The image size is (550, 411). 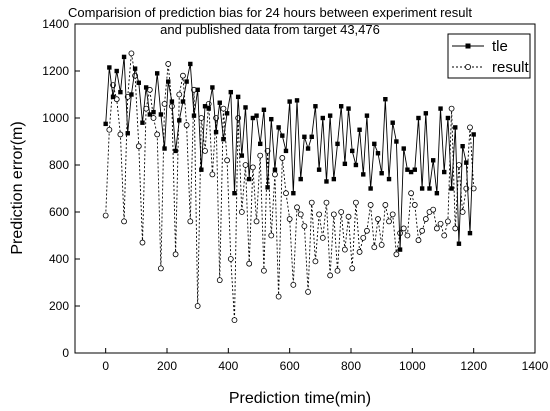 I want to click on x-tick-label: 400, so click(x=228, y=366).